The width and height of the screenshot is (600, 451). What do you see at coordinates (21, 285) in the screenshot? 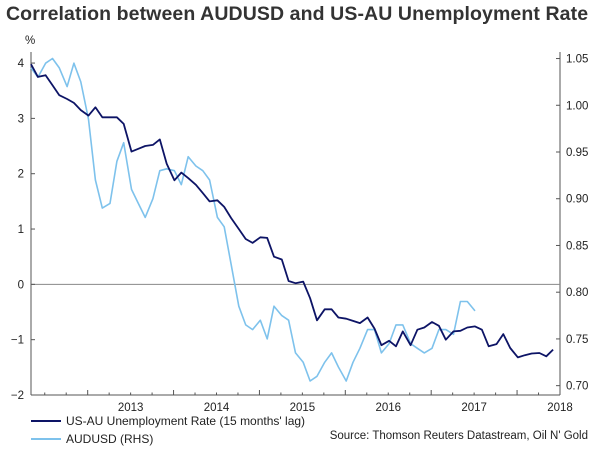
I see `y-left-tick-label: 0` at bounding box center [21, 285].